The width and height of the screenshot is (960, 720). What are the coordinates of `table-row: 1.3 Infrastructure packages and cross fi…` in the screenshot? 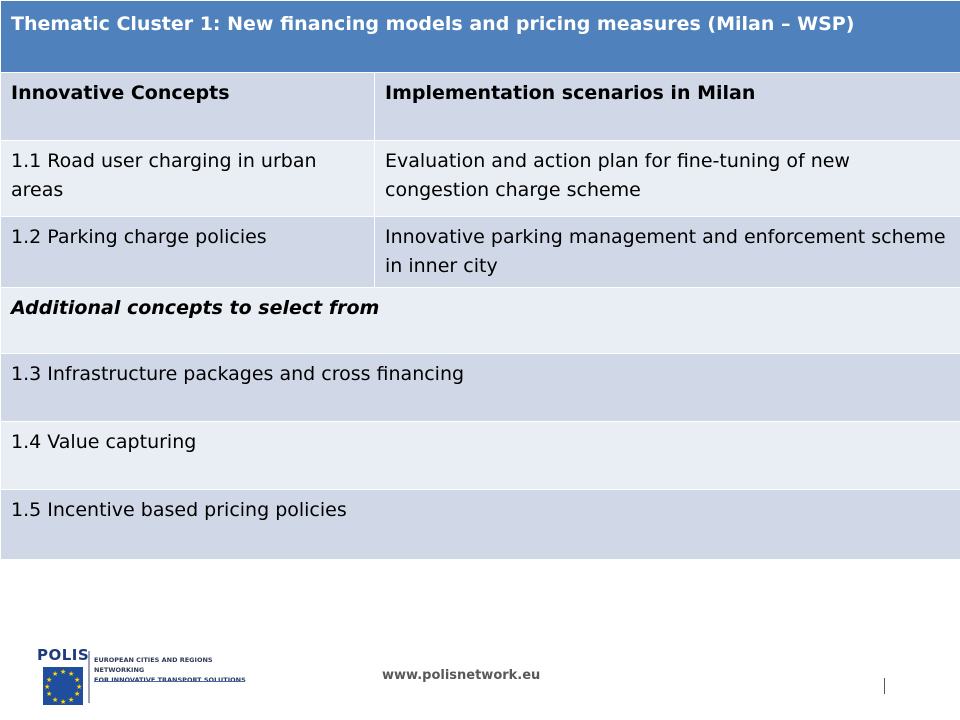 It's located at (480, 387).